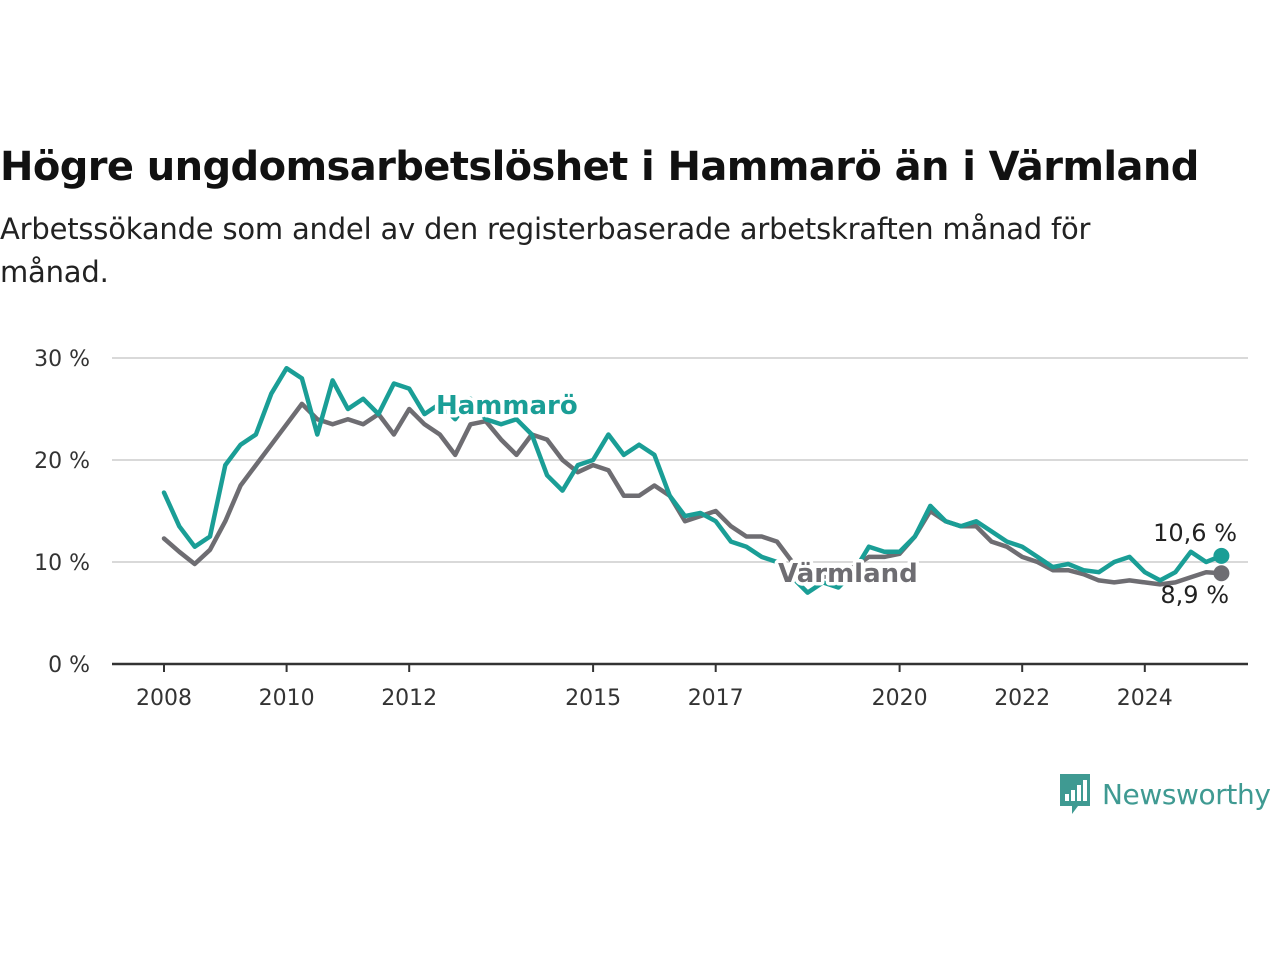 The height and width of the screenshot is (960, 1280). I want to click on y-tick-label: 30 %, so click(62, 359).